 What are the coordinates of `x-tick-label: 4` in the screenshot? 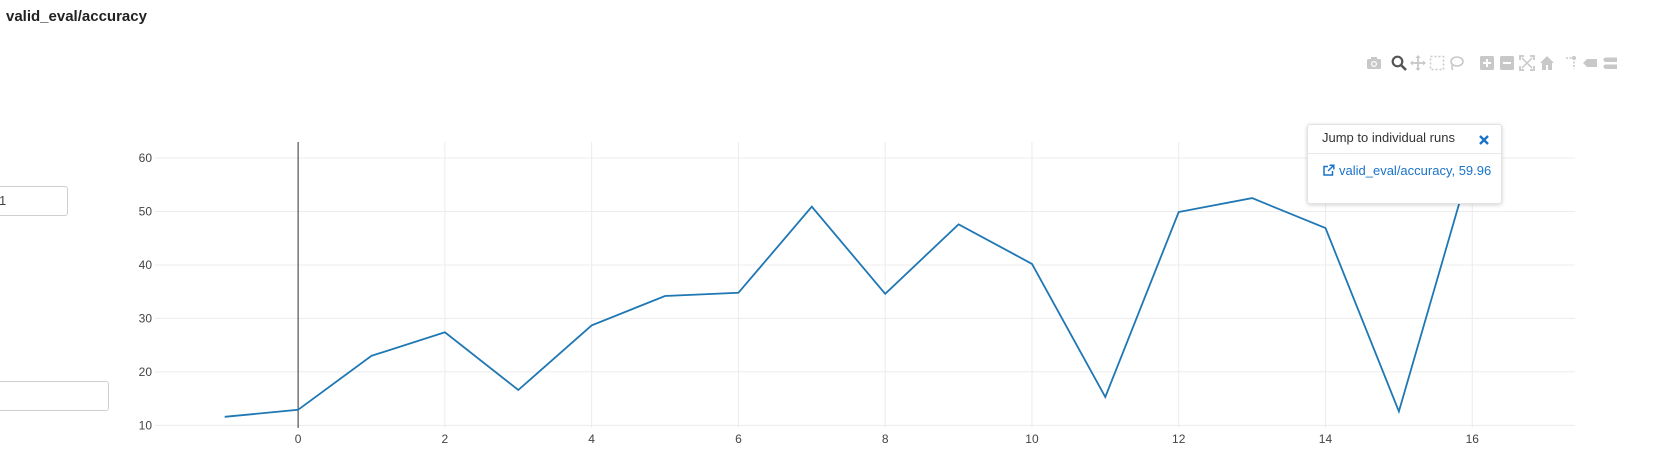 It's located at (591, 439).